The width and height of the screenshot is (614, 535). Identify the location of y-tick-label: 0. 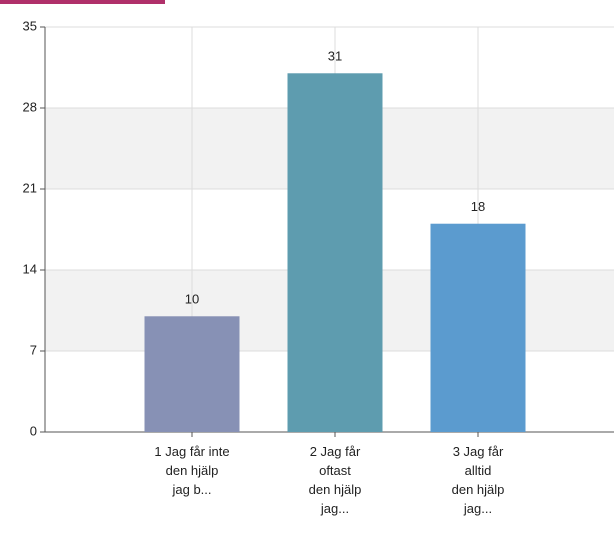
(33, 430).